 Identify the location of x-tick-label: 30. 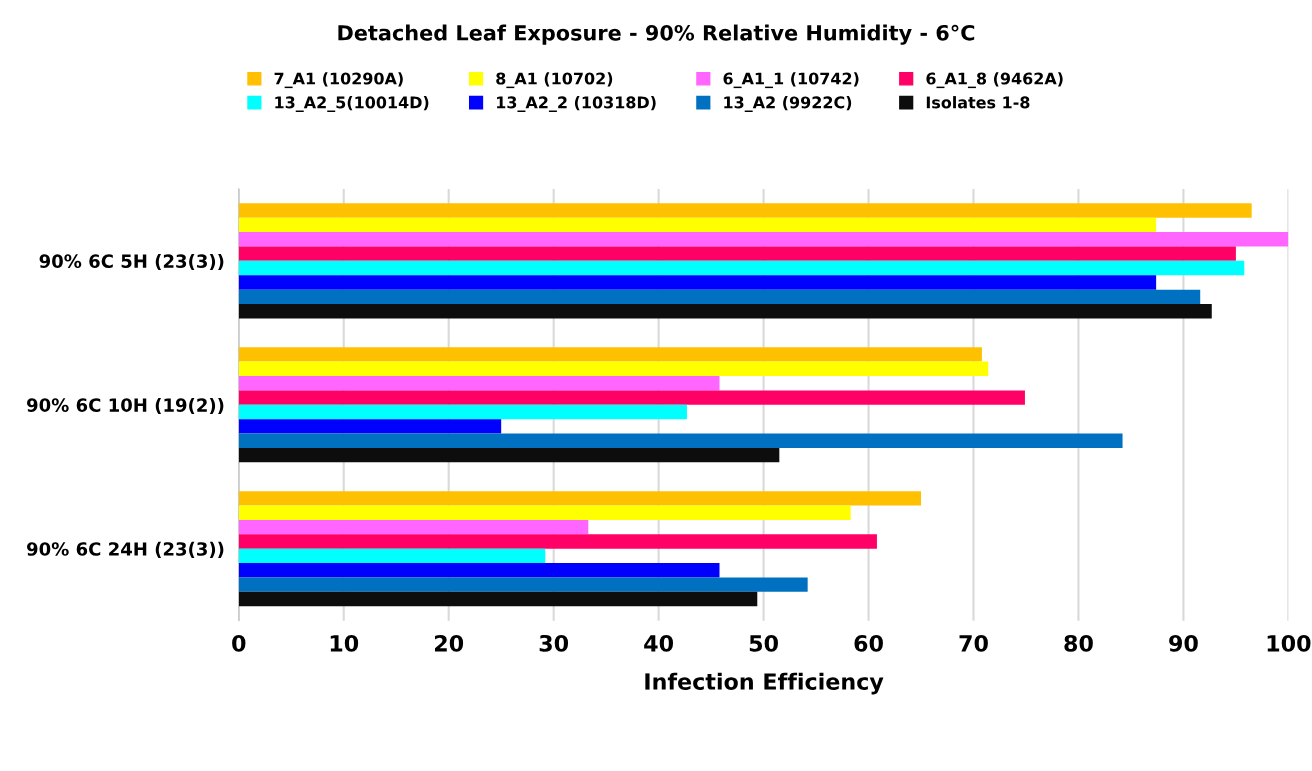
(554, 643).